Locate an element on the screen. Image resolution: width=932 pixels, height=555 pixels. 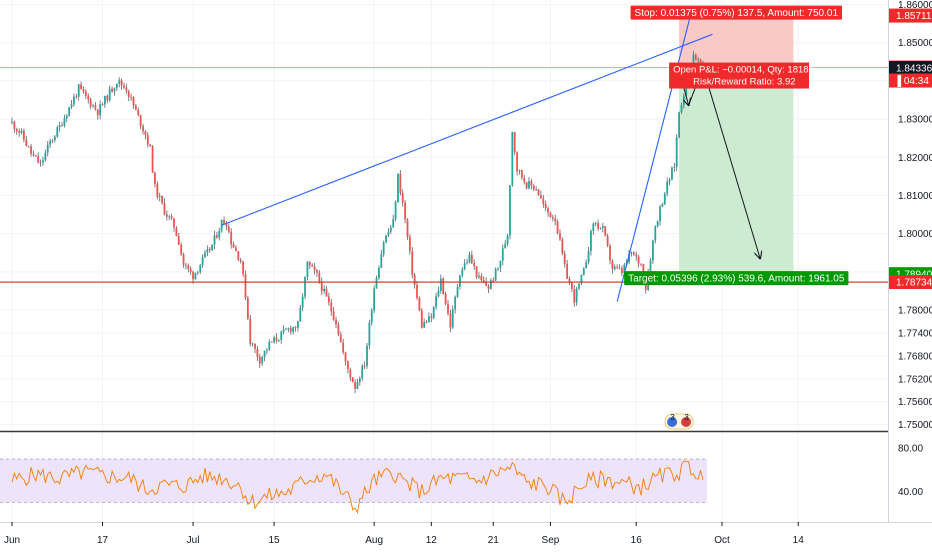
projection-arrow is located at coordinates (731, 163).